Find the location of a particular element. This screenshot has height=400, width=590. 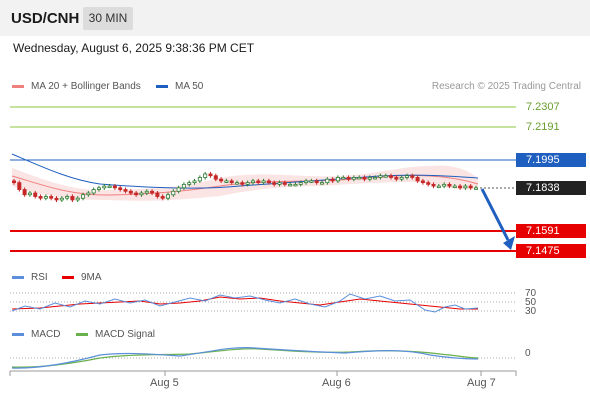

x-axis-label-aug6: Aug 6 is located at coordinates (336, 383).